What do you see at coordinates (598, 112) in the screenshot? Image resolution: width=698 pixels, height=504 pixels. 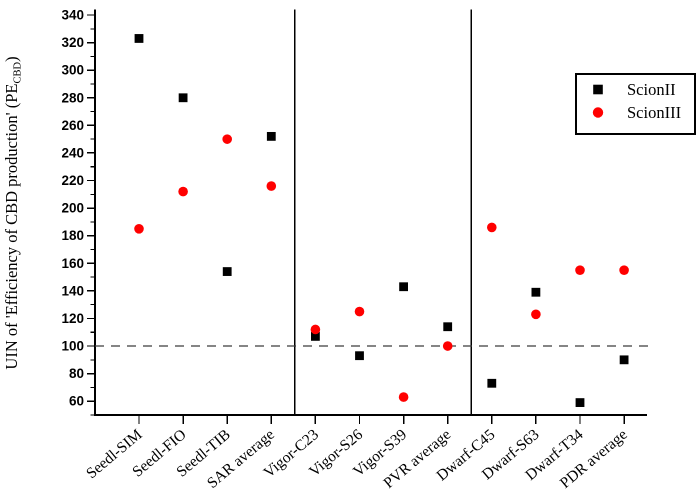 I see `legend-marker-ScionIII` at bounding box center [598, 112].